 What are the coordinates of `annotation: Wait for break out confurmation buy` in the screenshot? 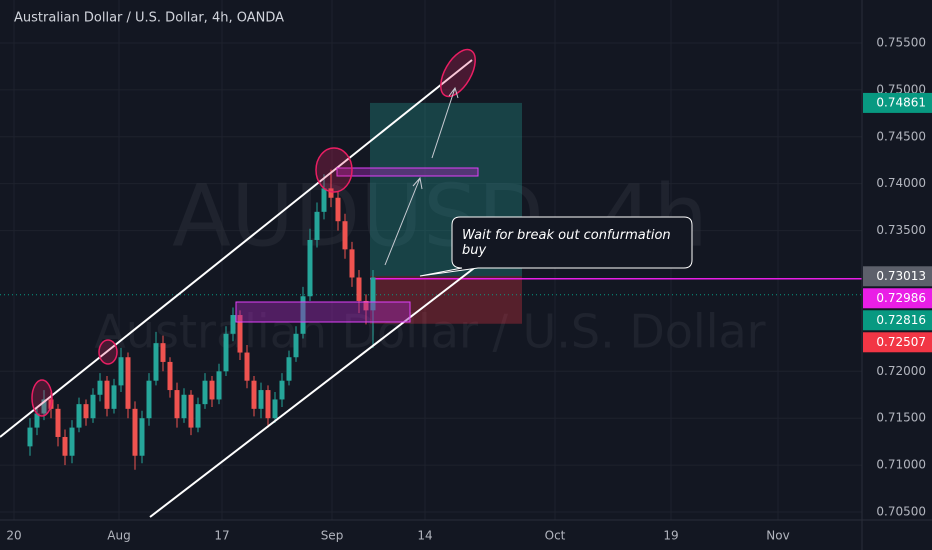 It's located at (566, 243).